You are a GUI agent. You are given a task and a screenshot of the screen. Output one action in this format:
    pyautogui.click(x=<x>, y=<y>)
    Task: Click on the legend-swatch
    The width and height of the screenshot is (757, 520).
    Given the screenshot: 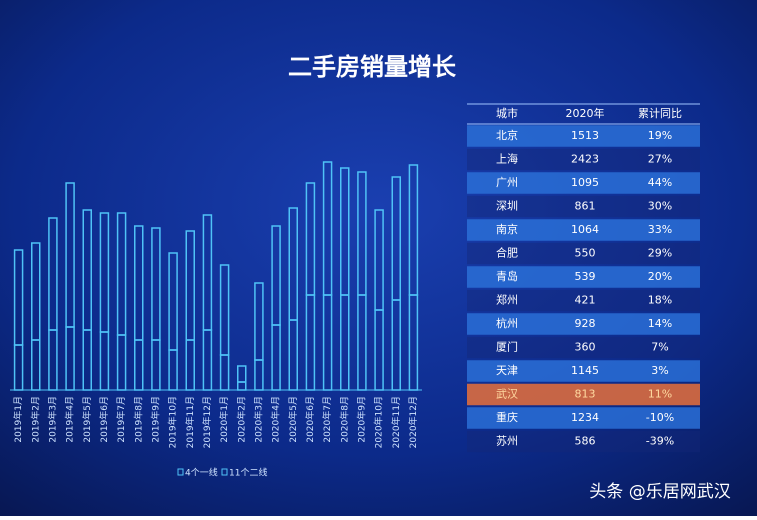 What is the action you would take?
    pyautogui.click(x=224, y=472)
    